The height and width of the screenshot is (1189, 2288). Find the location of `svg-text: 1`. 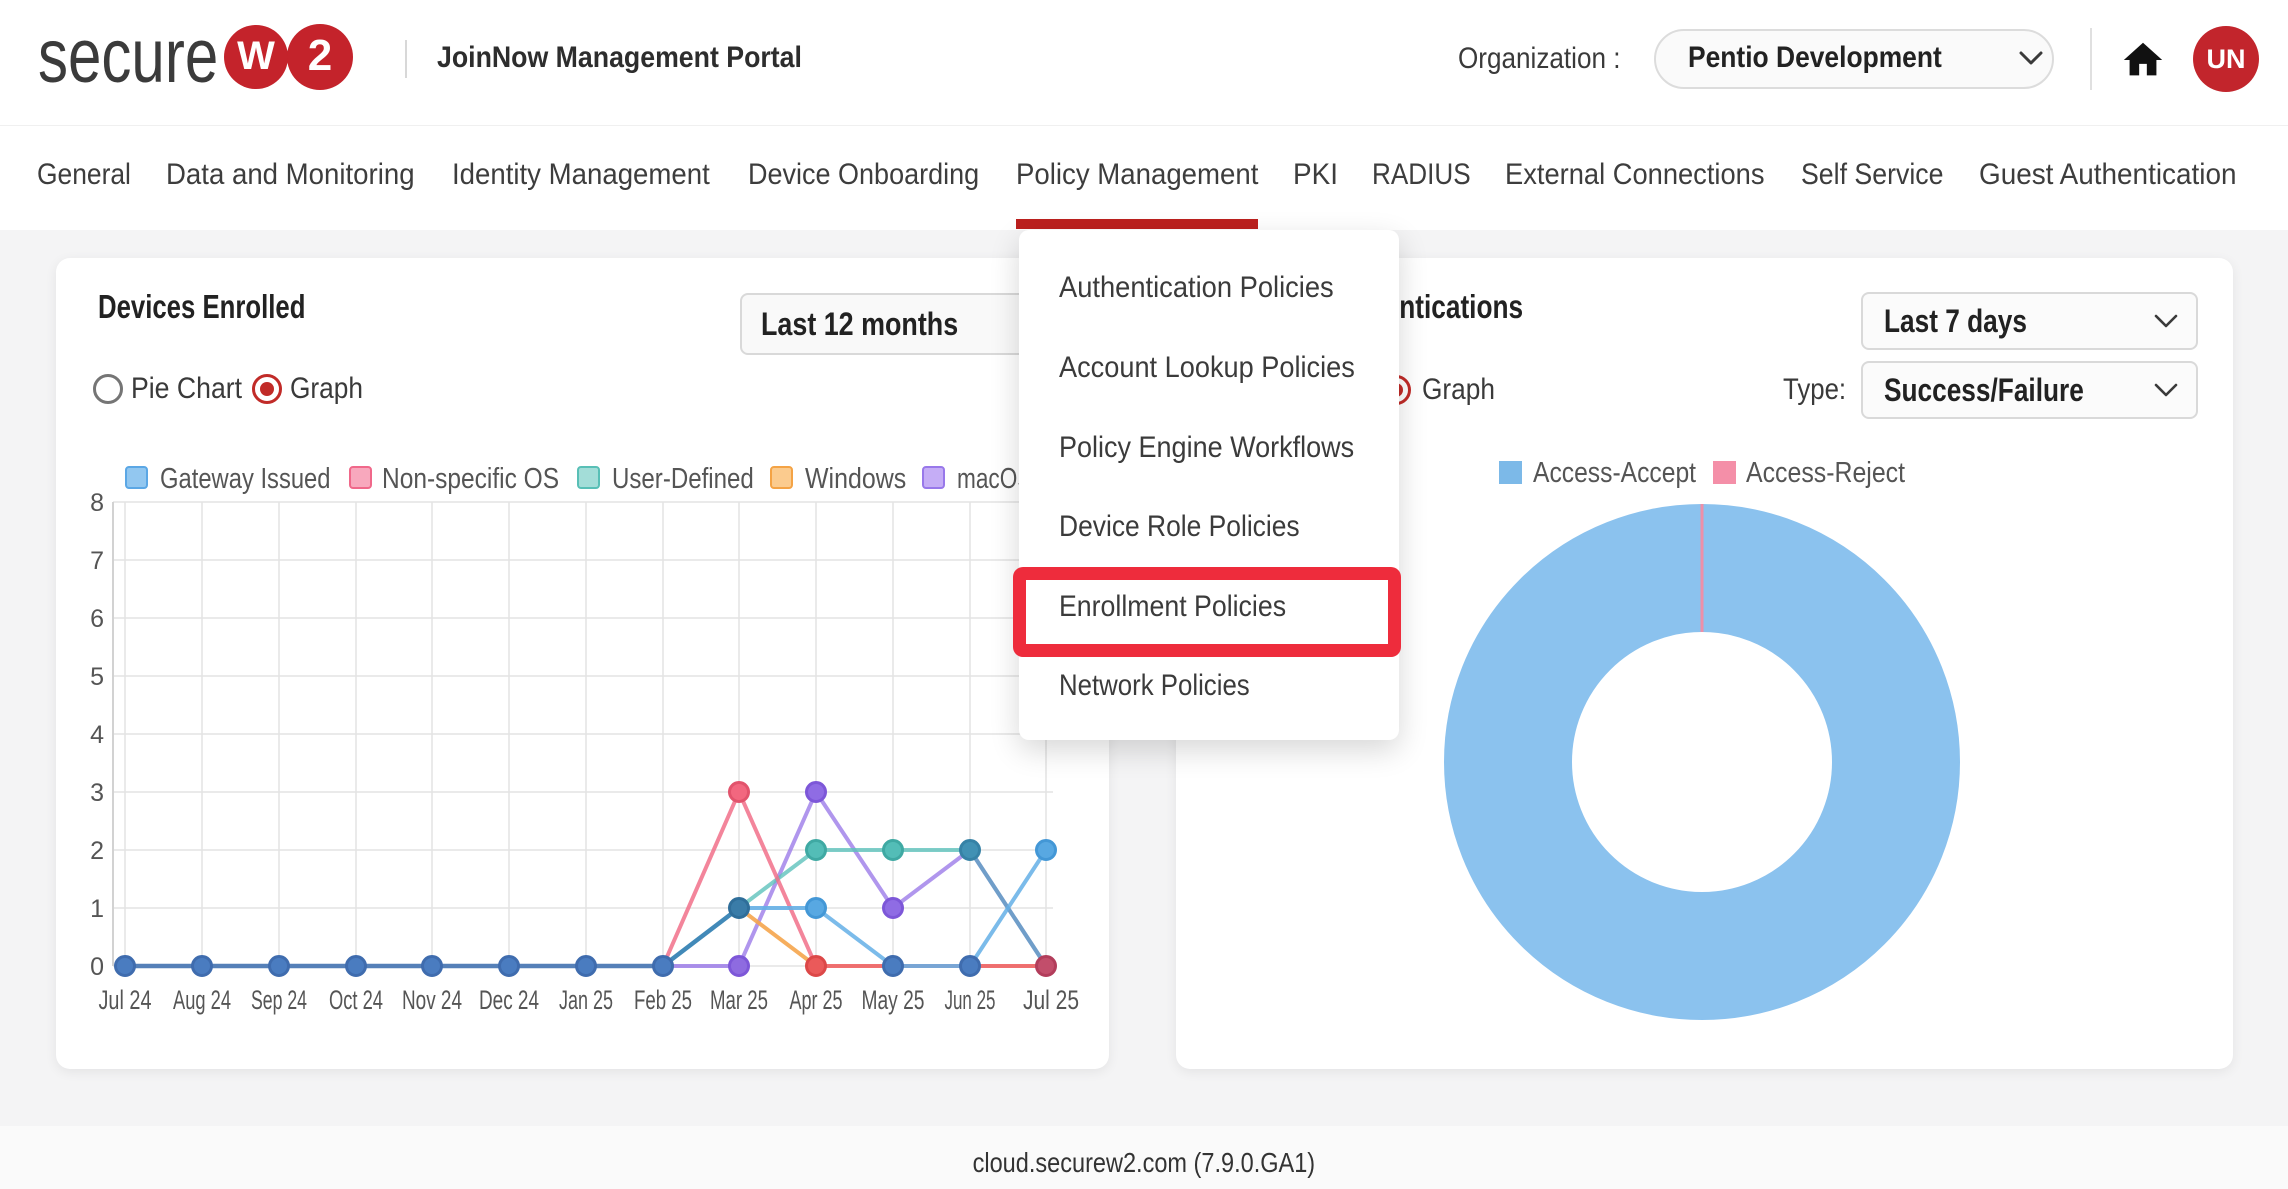

svg-text: 1 is located at coordinates (97, 909).